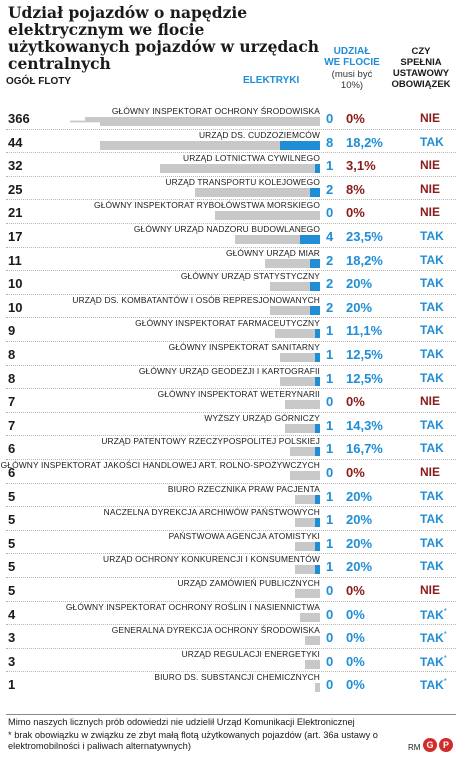 The image size is (458, 760). Describe the element at coordinates (251, 158) in the screenshot. I see `institution-label: URZĄD LOTNICTWA CYWILNEGO` at that location.